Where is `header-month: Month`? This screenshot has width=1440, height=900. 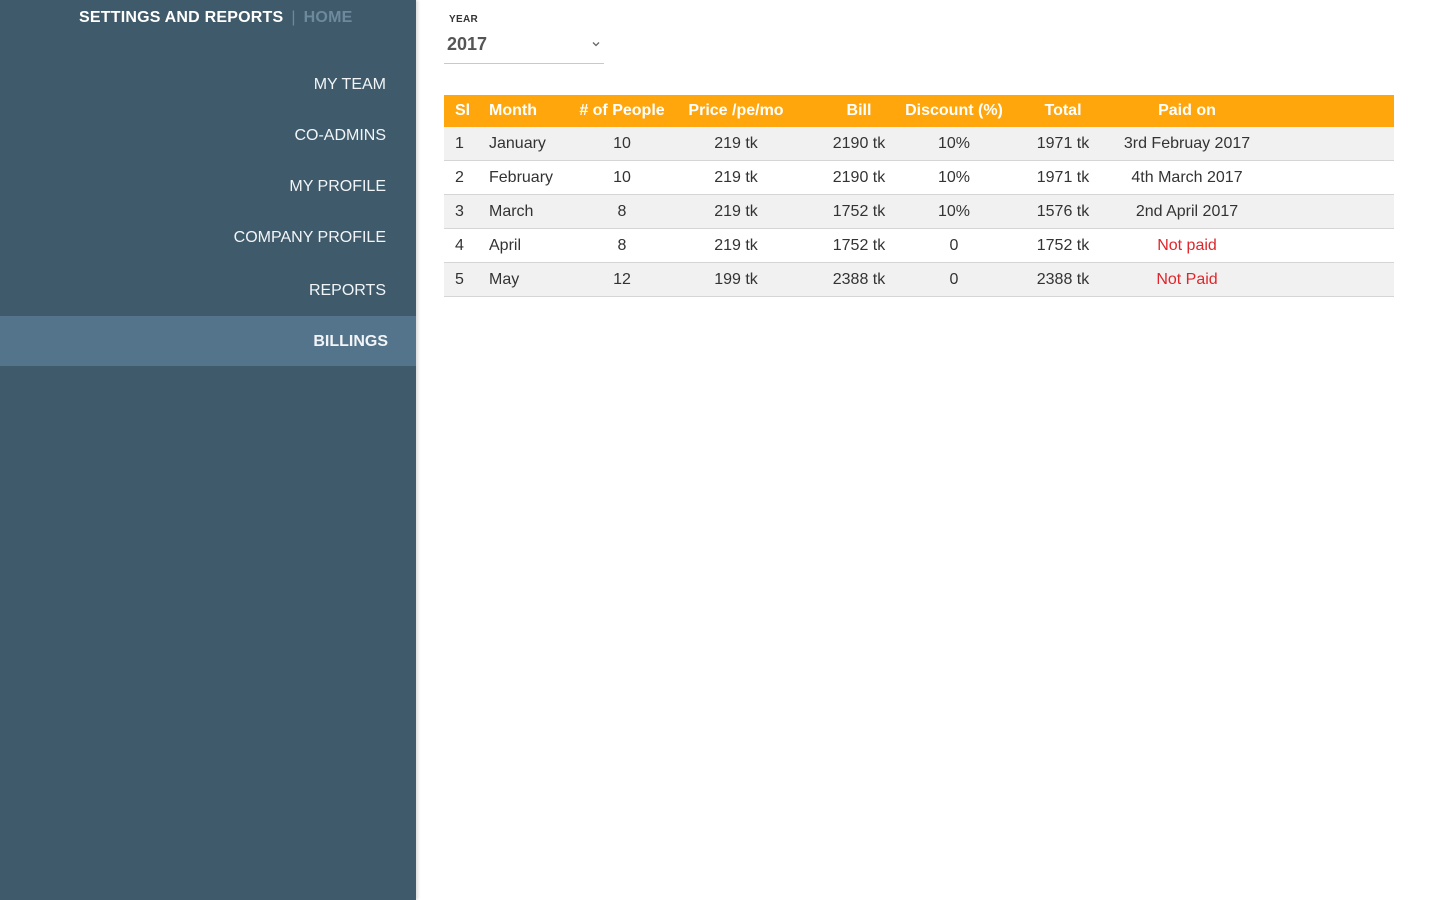
header-month: Month is located at coordinates (513, 110).